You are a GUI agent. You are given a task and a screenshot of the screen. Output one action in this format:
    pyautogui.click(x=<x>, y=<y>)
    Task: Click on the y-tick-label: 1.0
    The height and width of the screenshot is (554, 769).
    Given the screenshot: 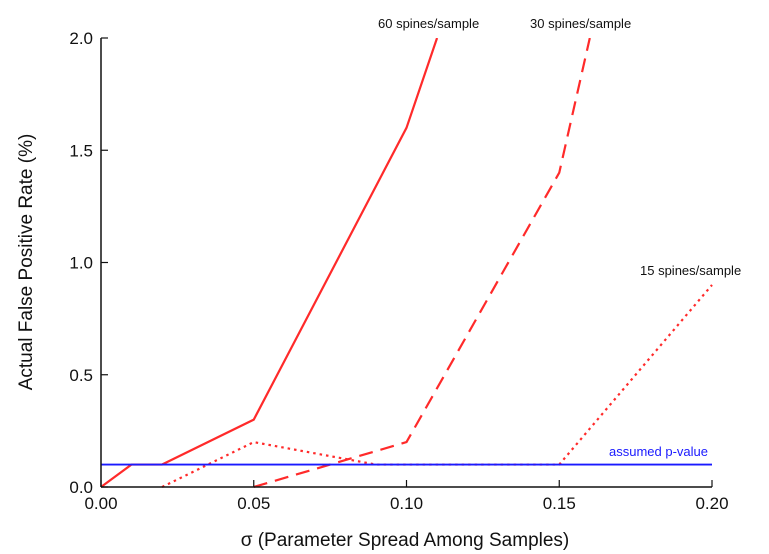 What is the action you would take?
    pyautogui.click(x=81, y=263)
    